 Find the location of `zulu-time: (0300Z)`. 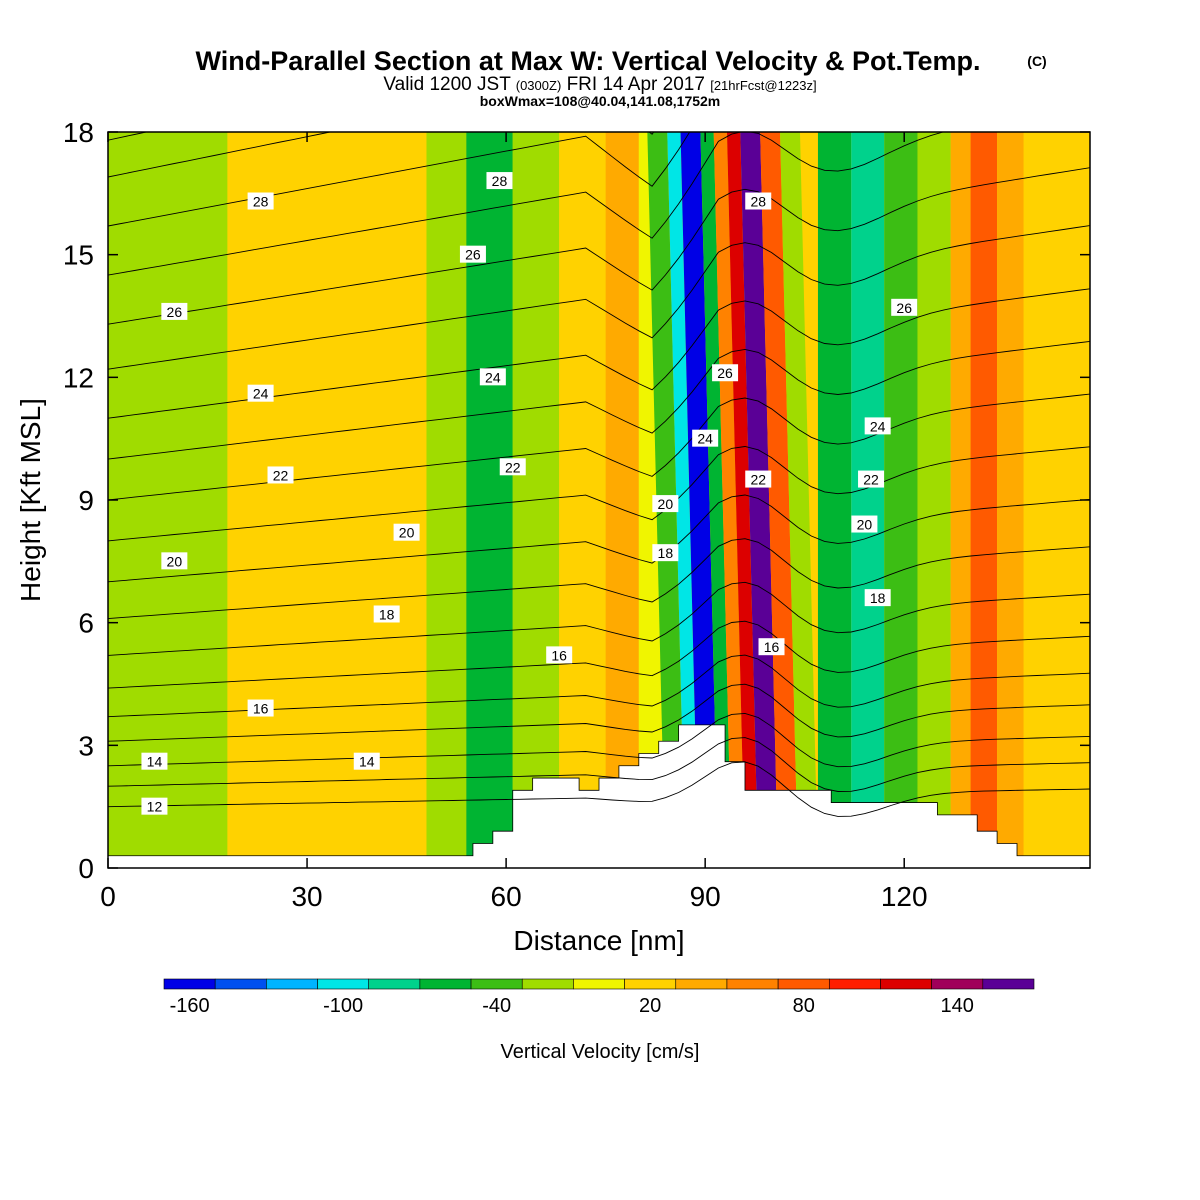

zulu-time: (0300Z) is located at coordinates (539, 85).